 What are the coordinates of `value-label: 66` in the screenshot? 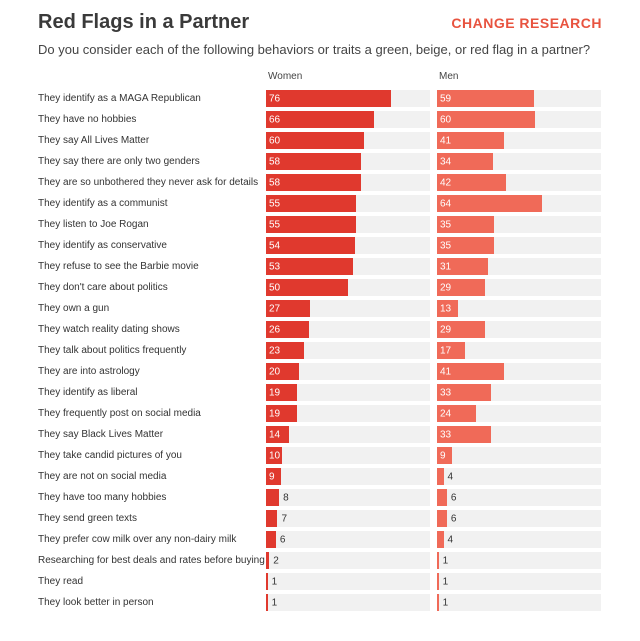 It's located at (275, 119).